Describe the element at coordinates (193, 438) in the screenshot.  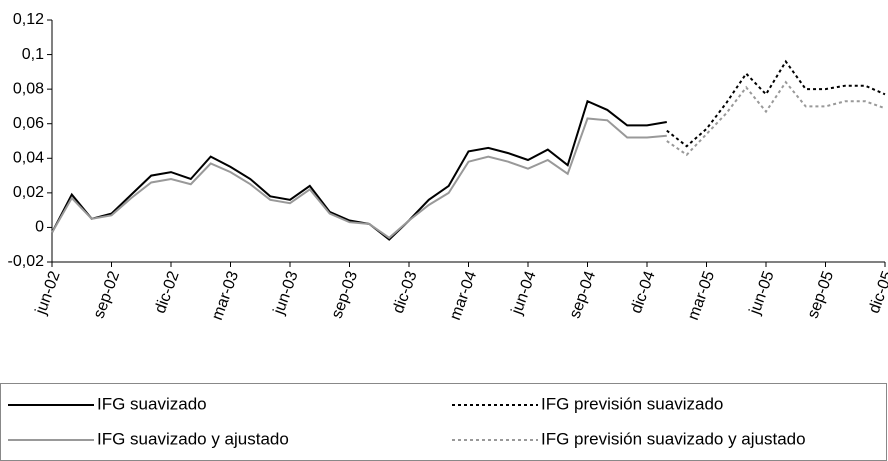
I see `legend-label: IFG suavizado y ajustado` at that location.